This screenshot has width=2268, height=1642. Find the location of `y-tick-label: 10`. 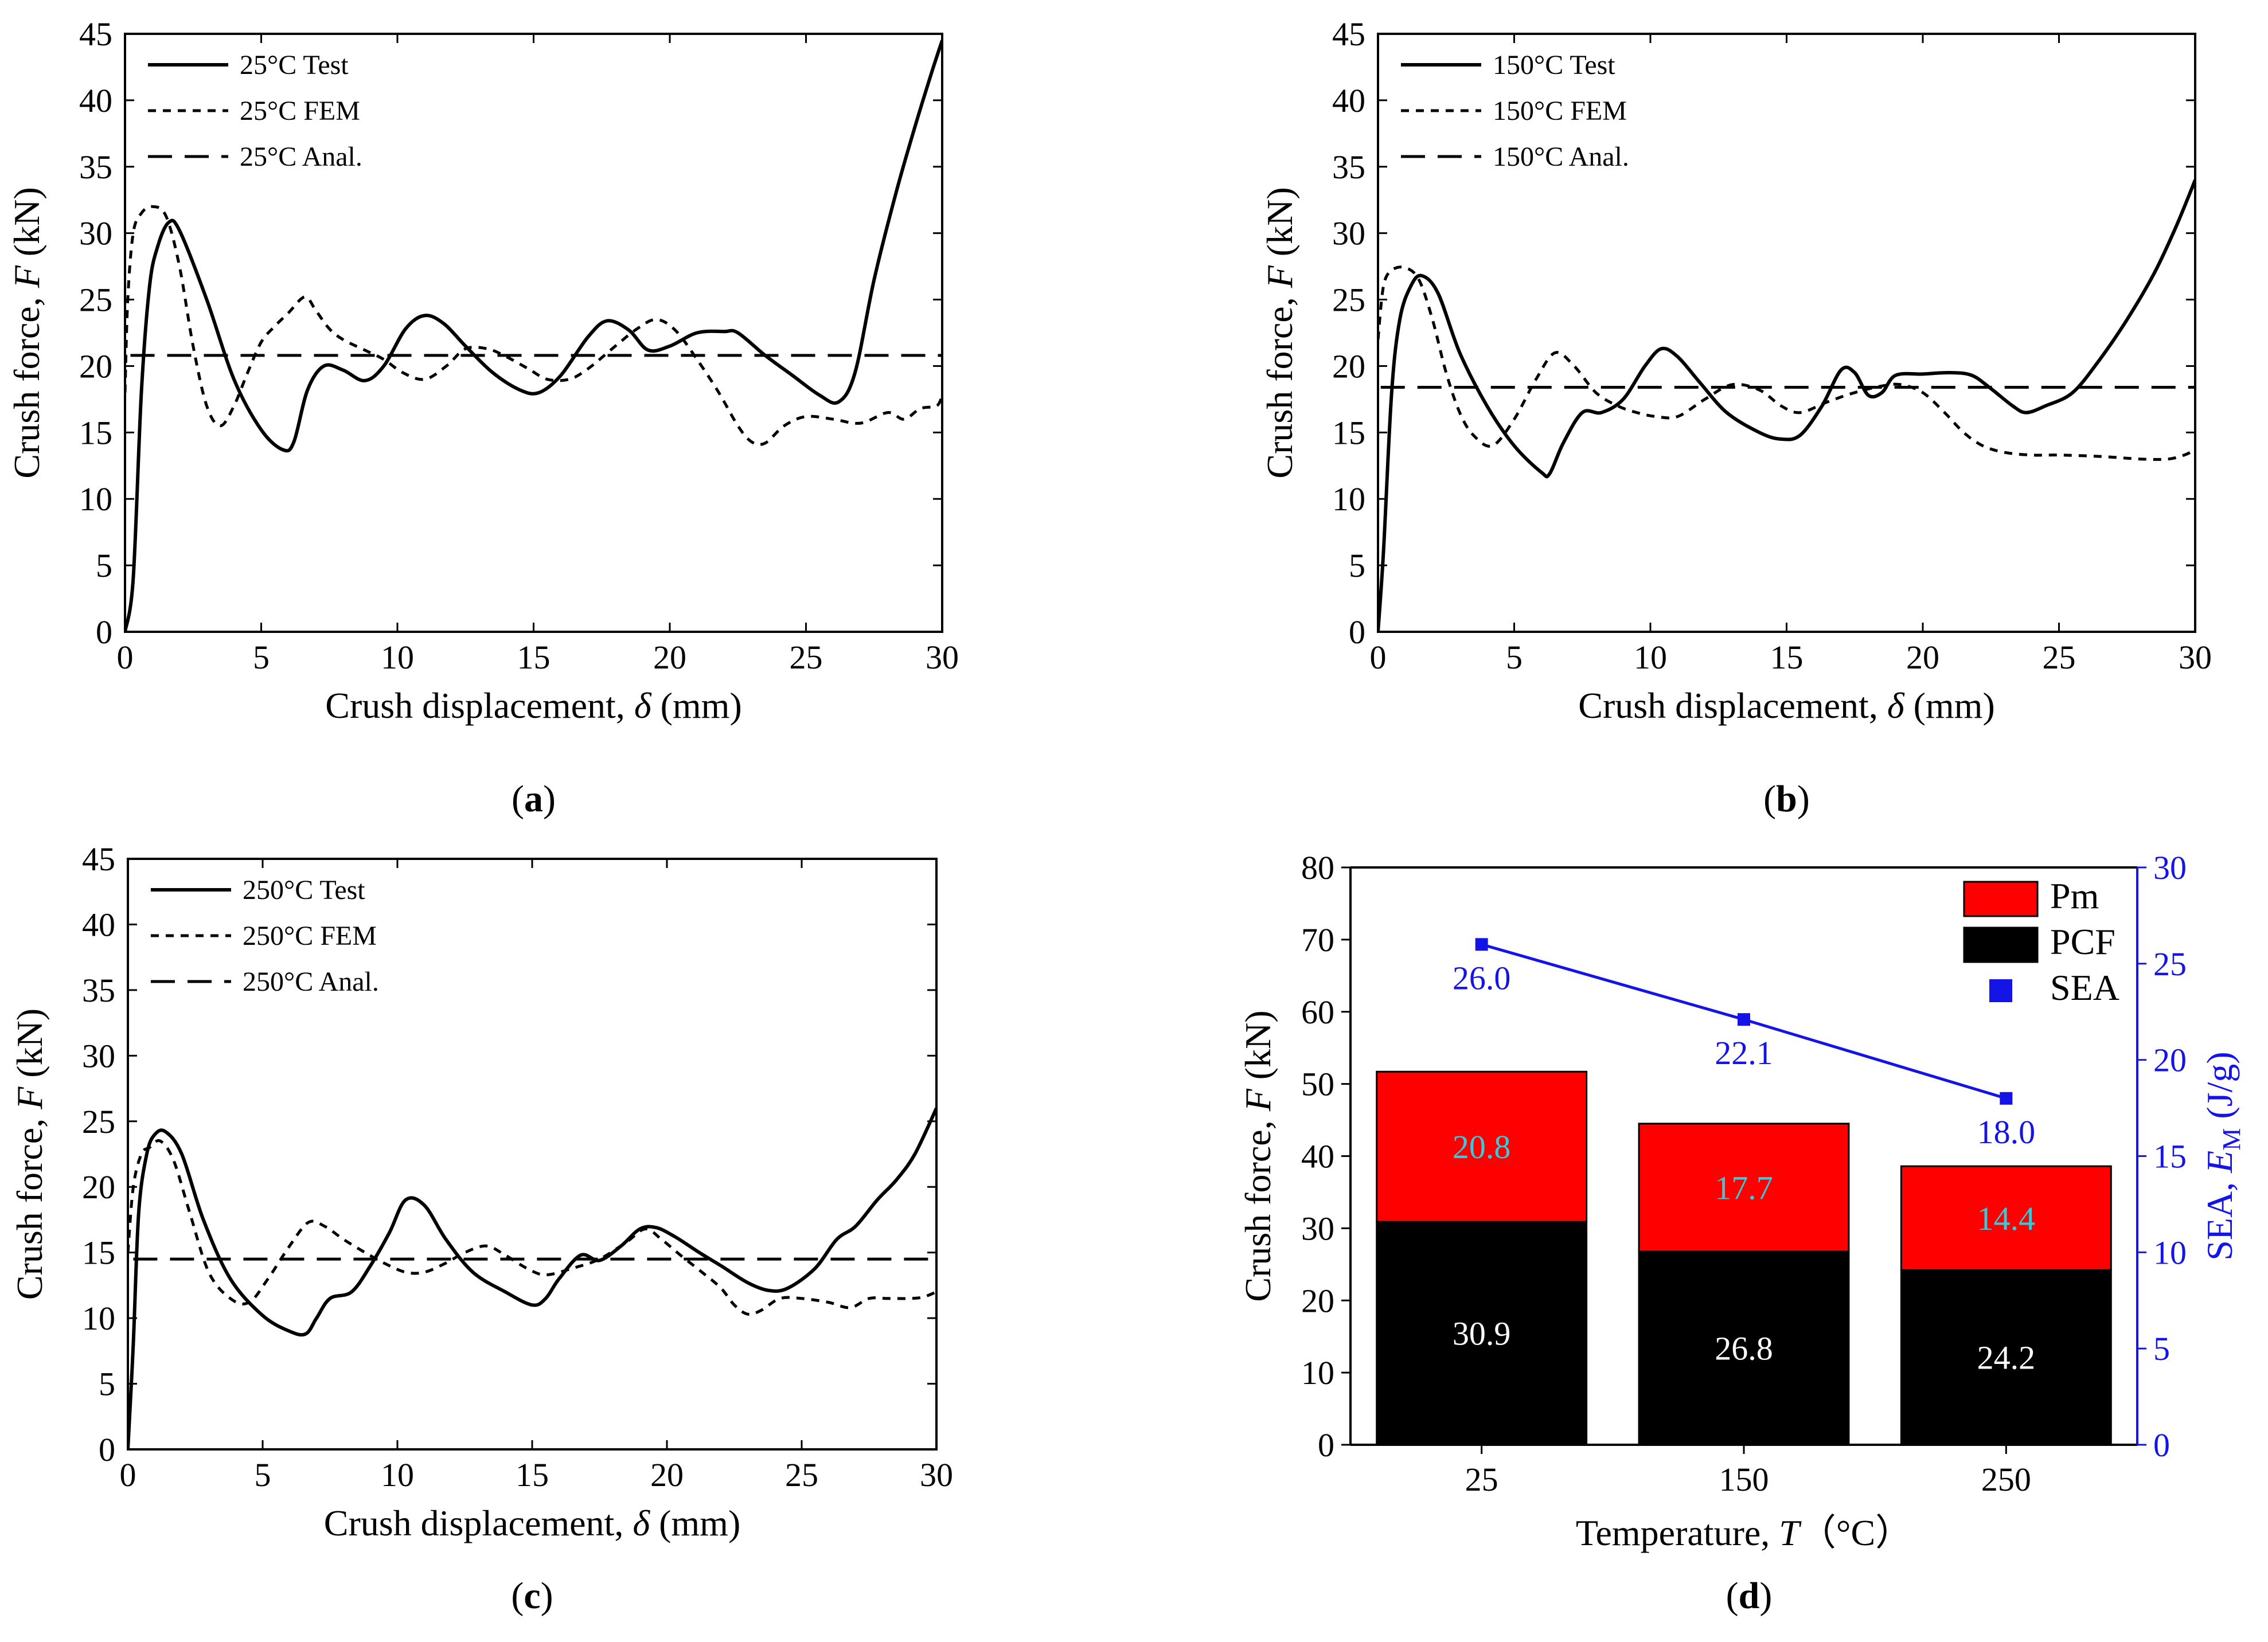

y-tick-label: 10 is located at coordinates (95, 499).